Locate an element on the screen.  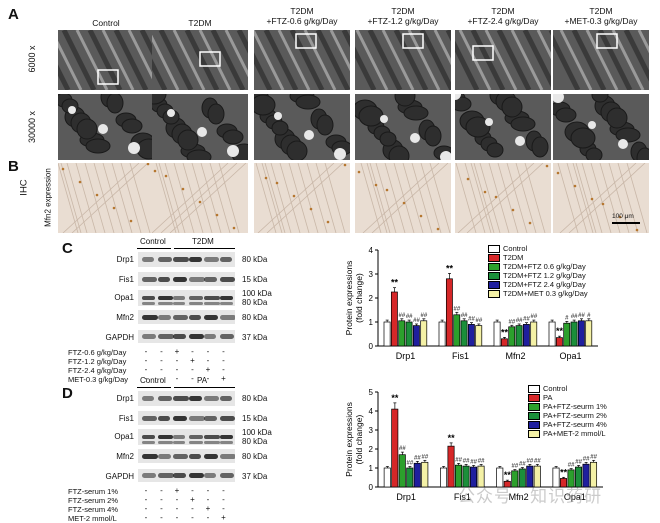
x-category-label: Fis1 is located at coordinates (462, 497).